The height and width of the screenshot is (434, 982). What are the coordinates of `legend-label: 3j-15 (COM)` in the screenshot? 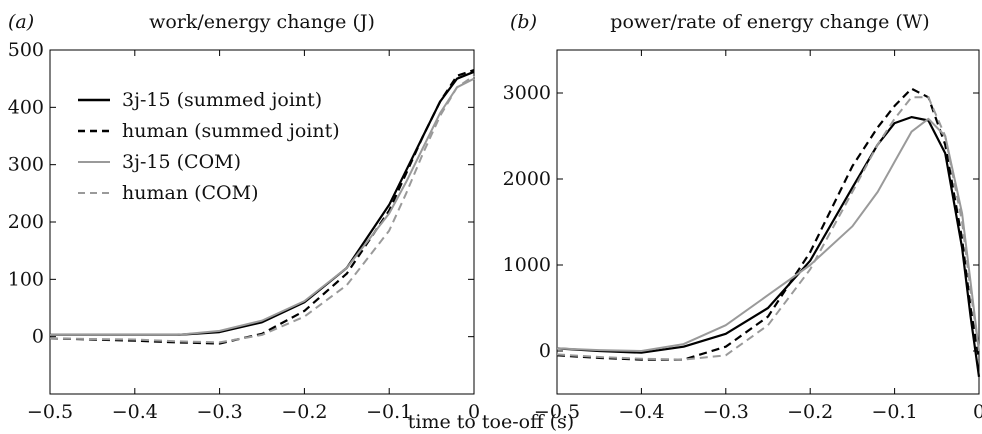 It's located at (181, 162).